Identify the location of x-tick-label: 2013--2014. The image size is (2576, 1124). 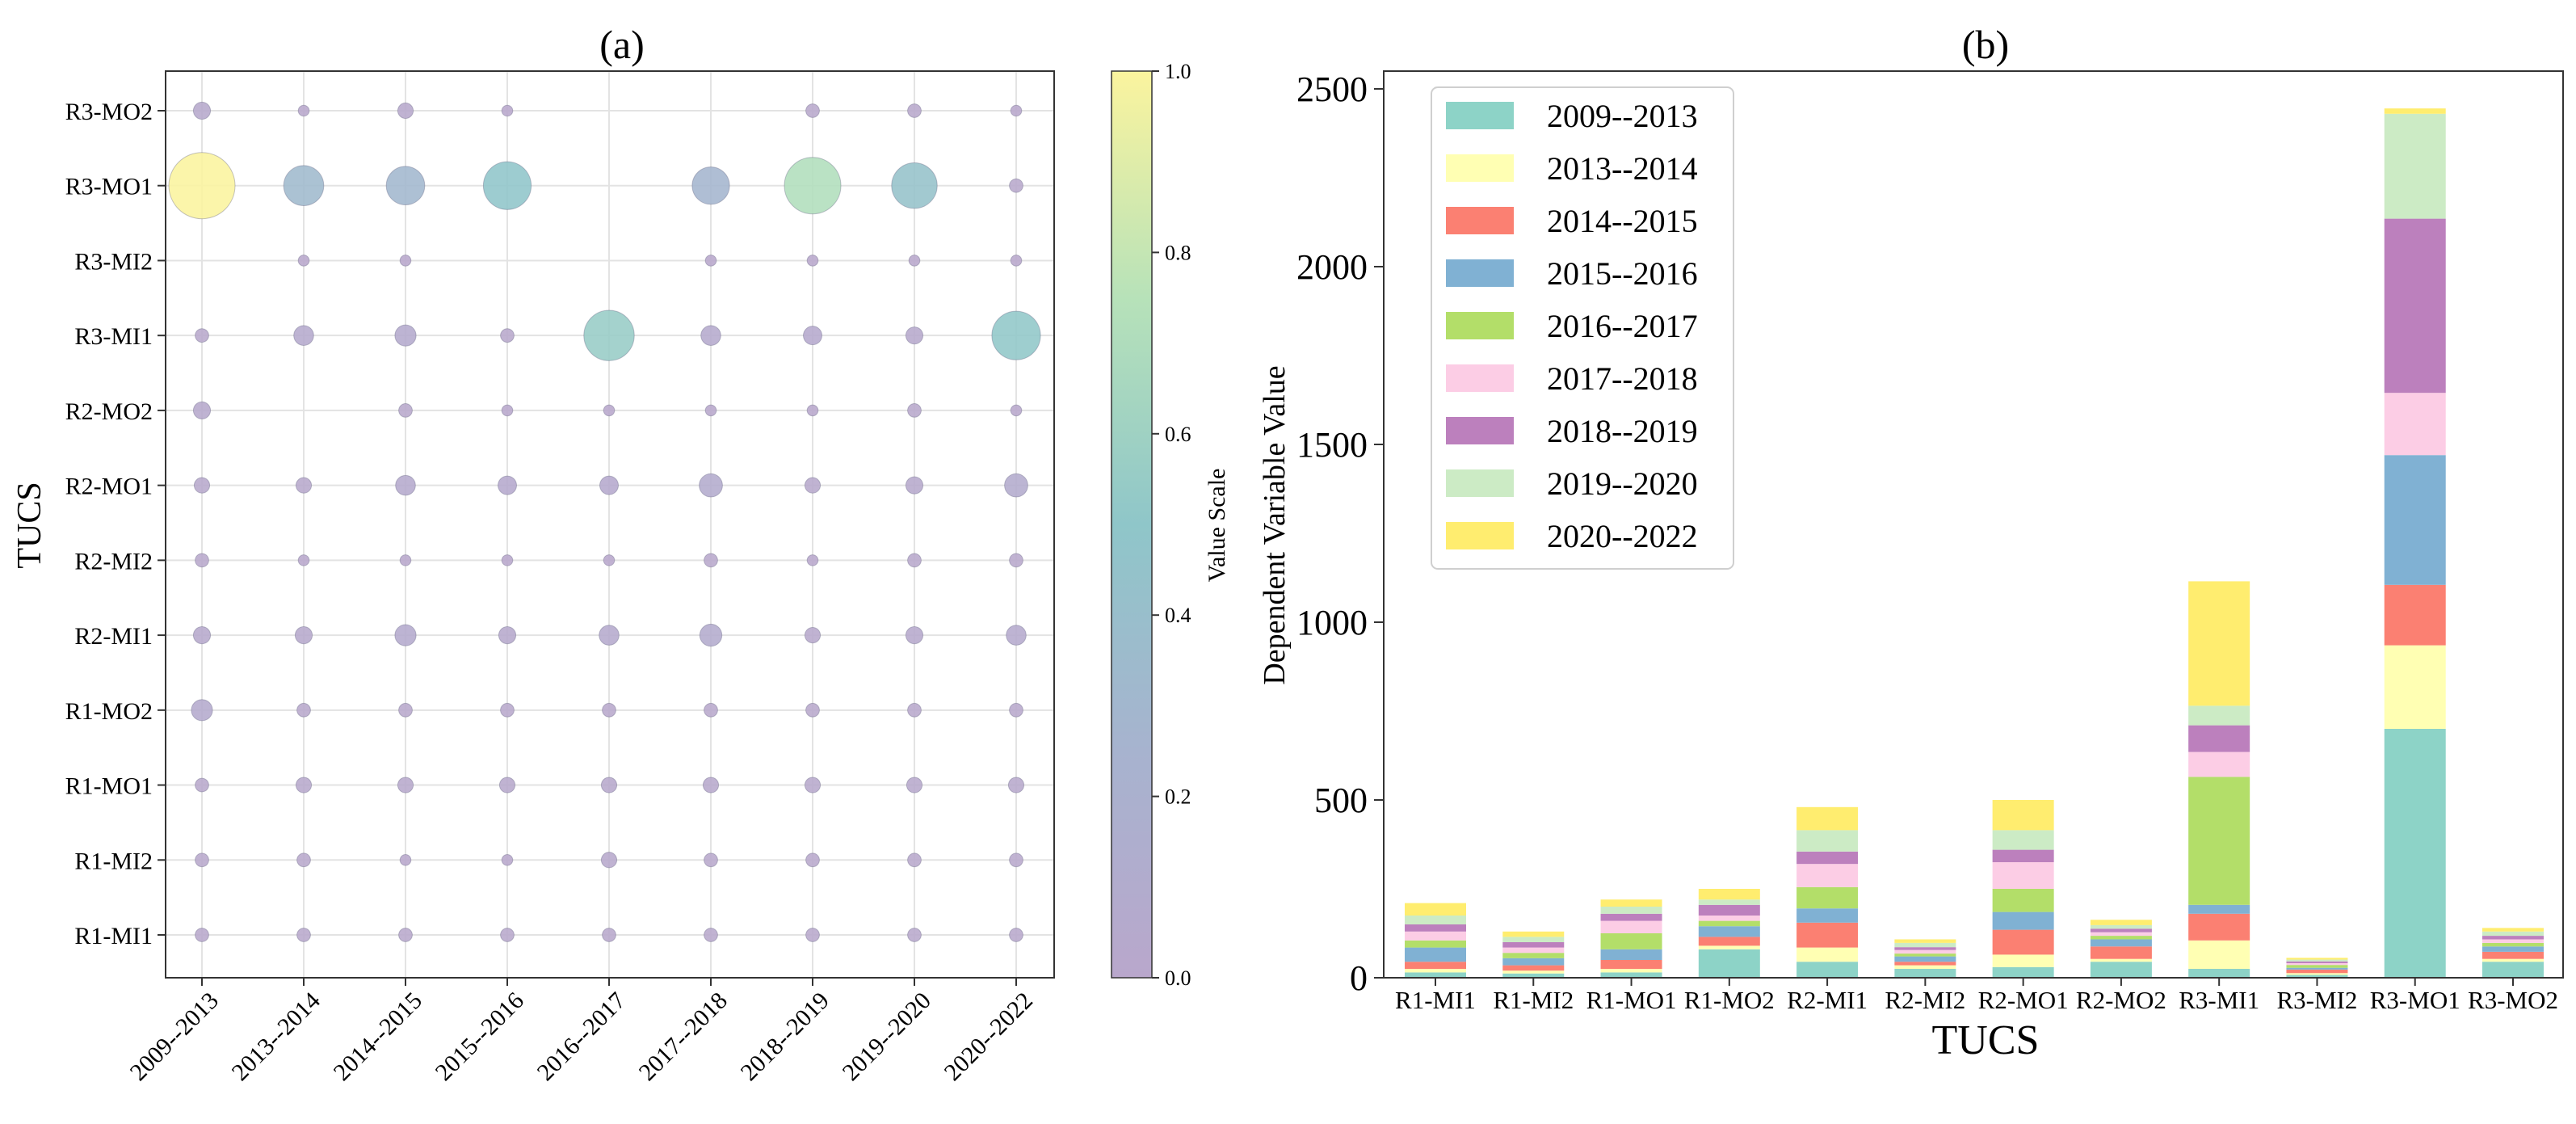
(276, 1036).